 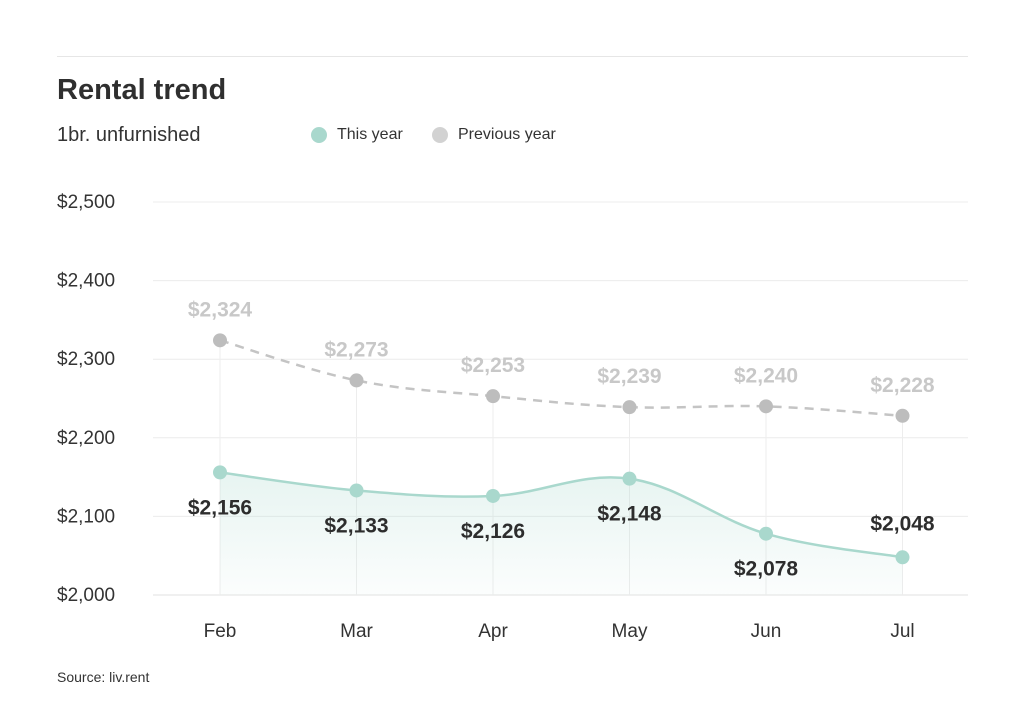 I want to click on this-year-line, so click(x=561, y=515).